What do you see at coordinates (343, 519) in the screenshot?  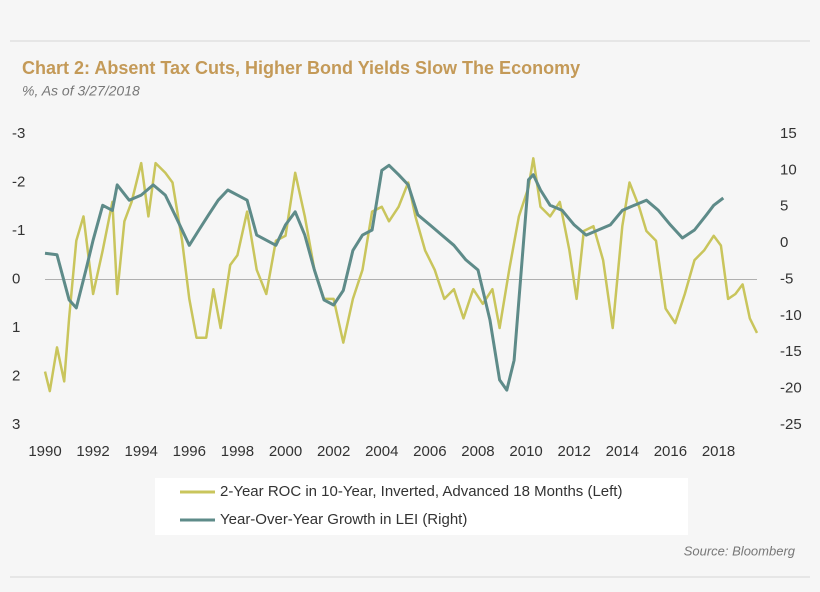 I see `legend-label: Year-Over-Year Growth in LEI (Right)` at bounding box center [343, 519].